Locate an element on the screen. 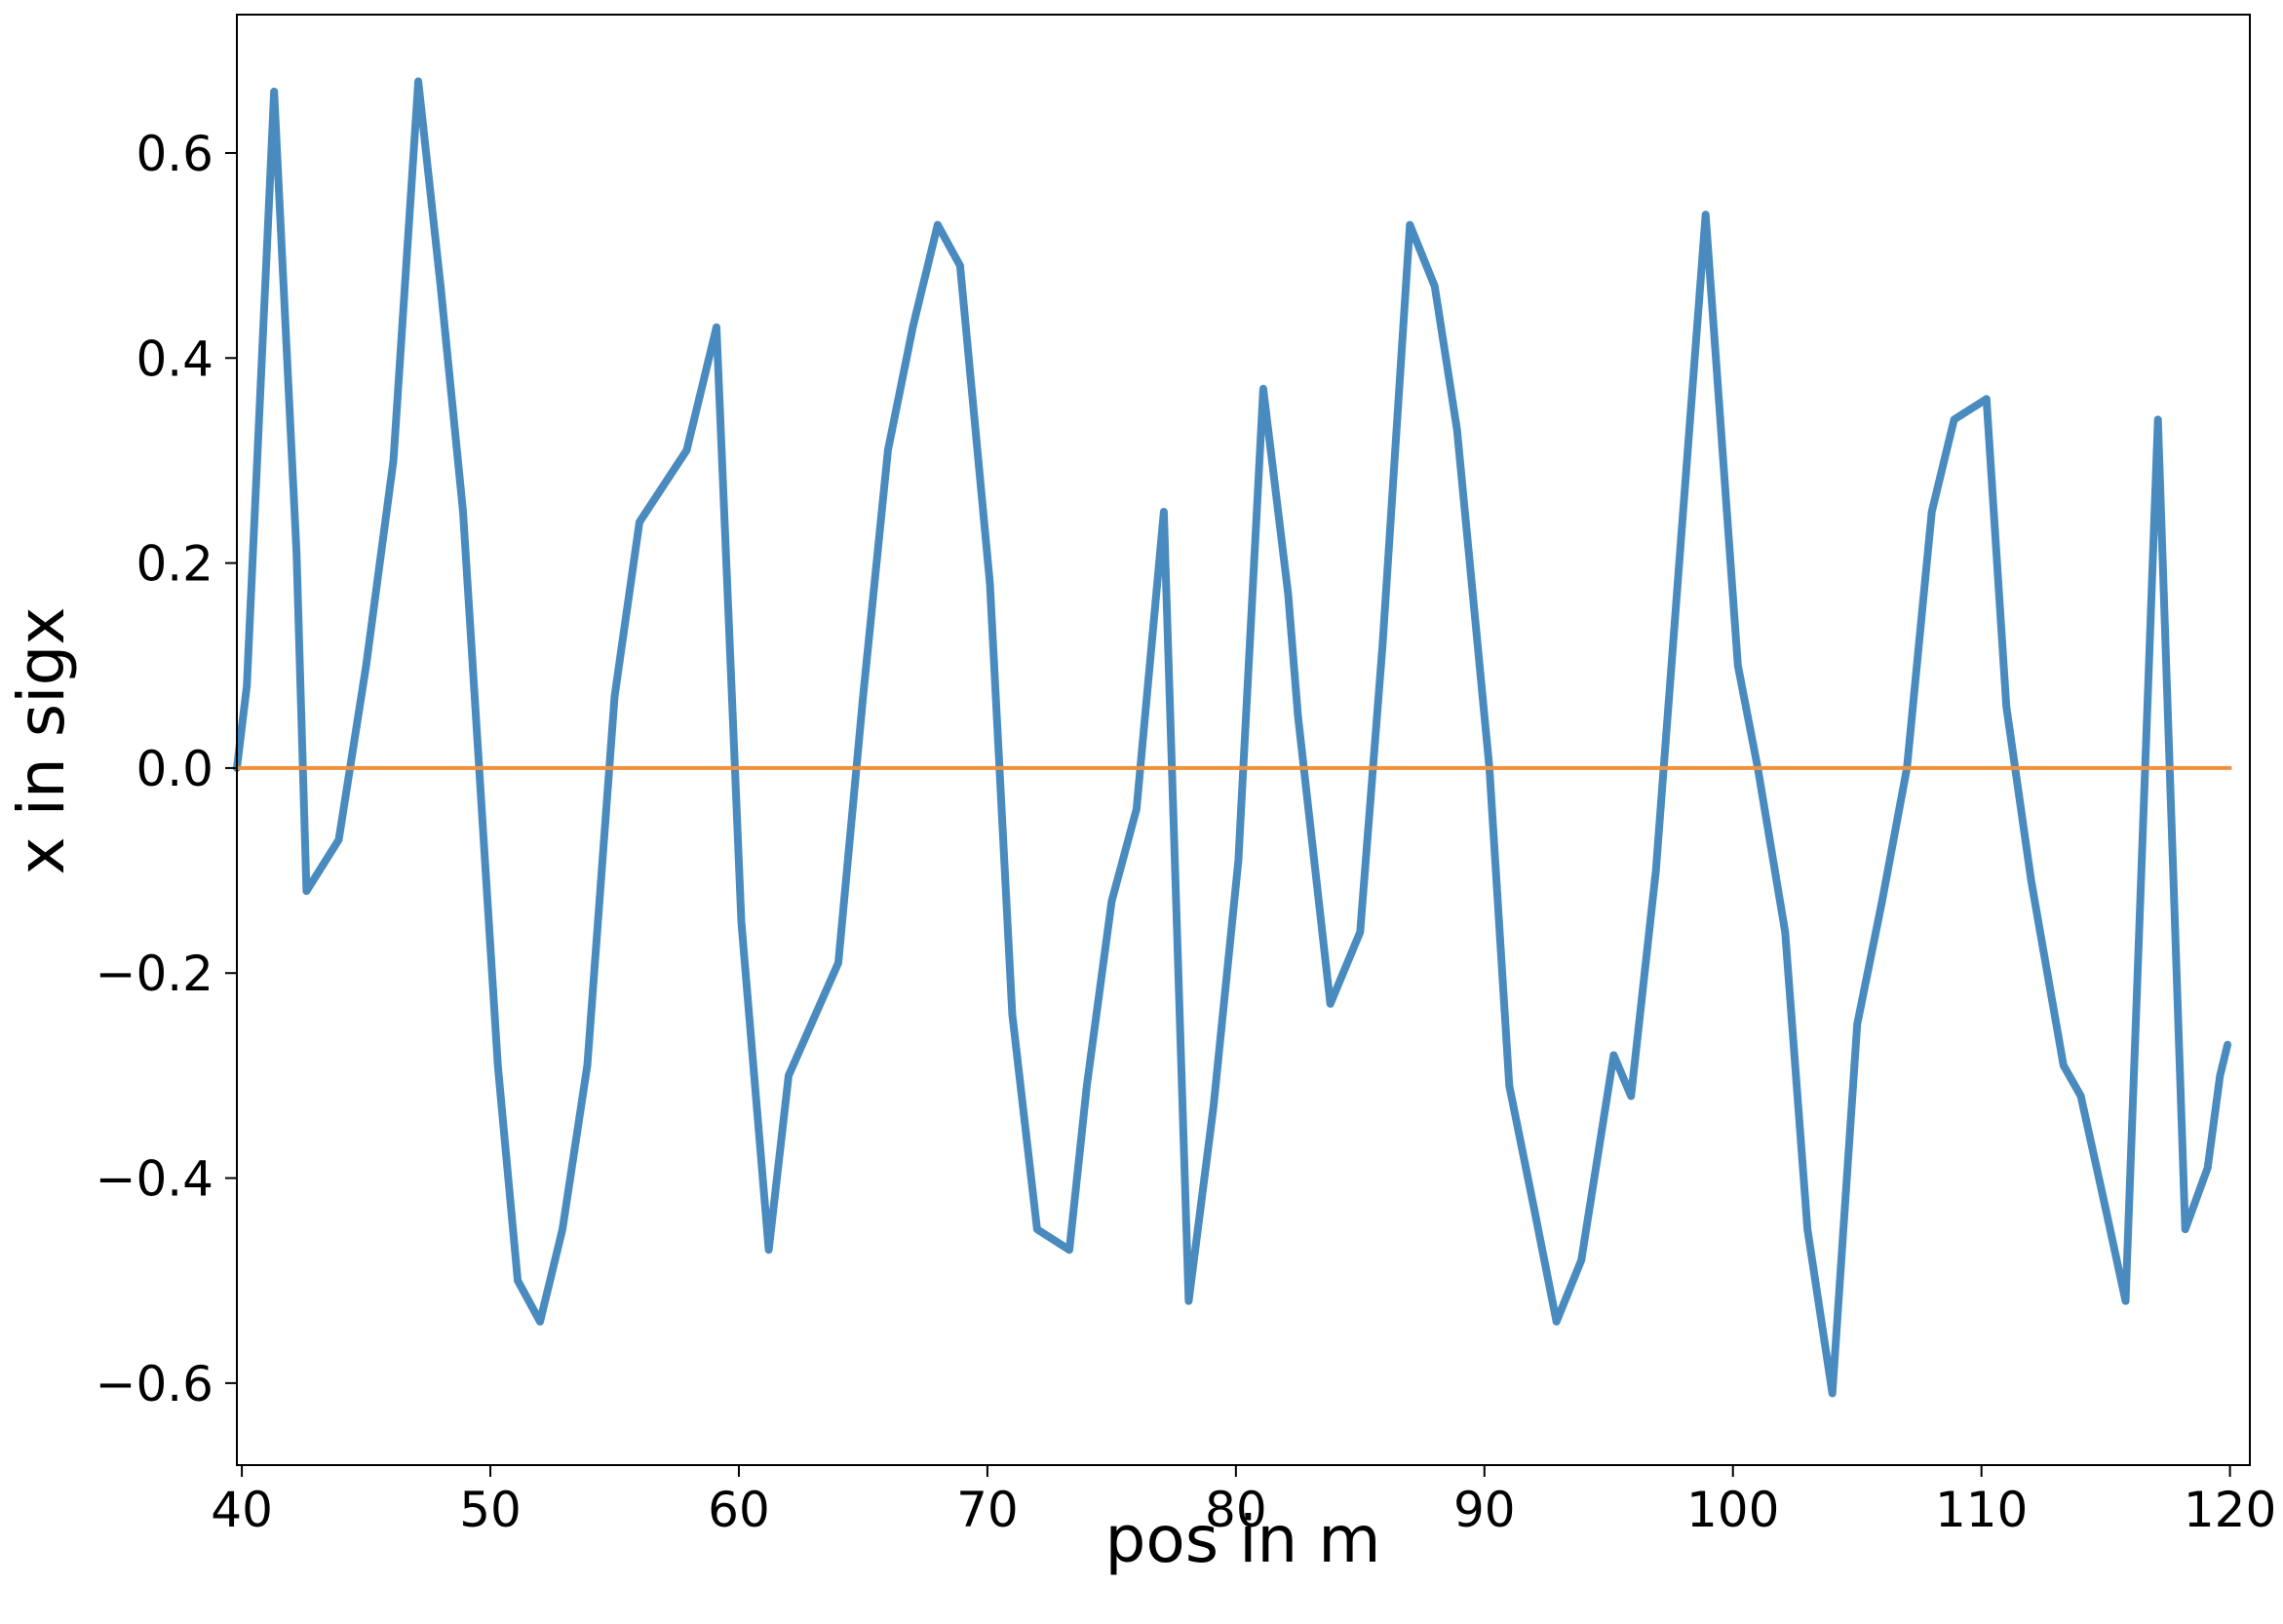 This screenshot has width=2283, height=1624. x-tick-label: 120 is located at coordinates (2230, 1510).